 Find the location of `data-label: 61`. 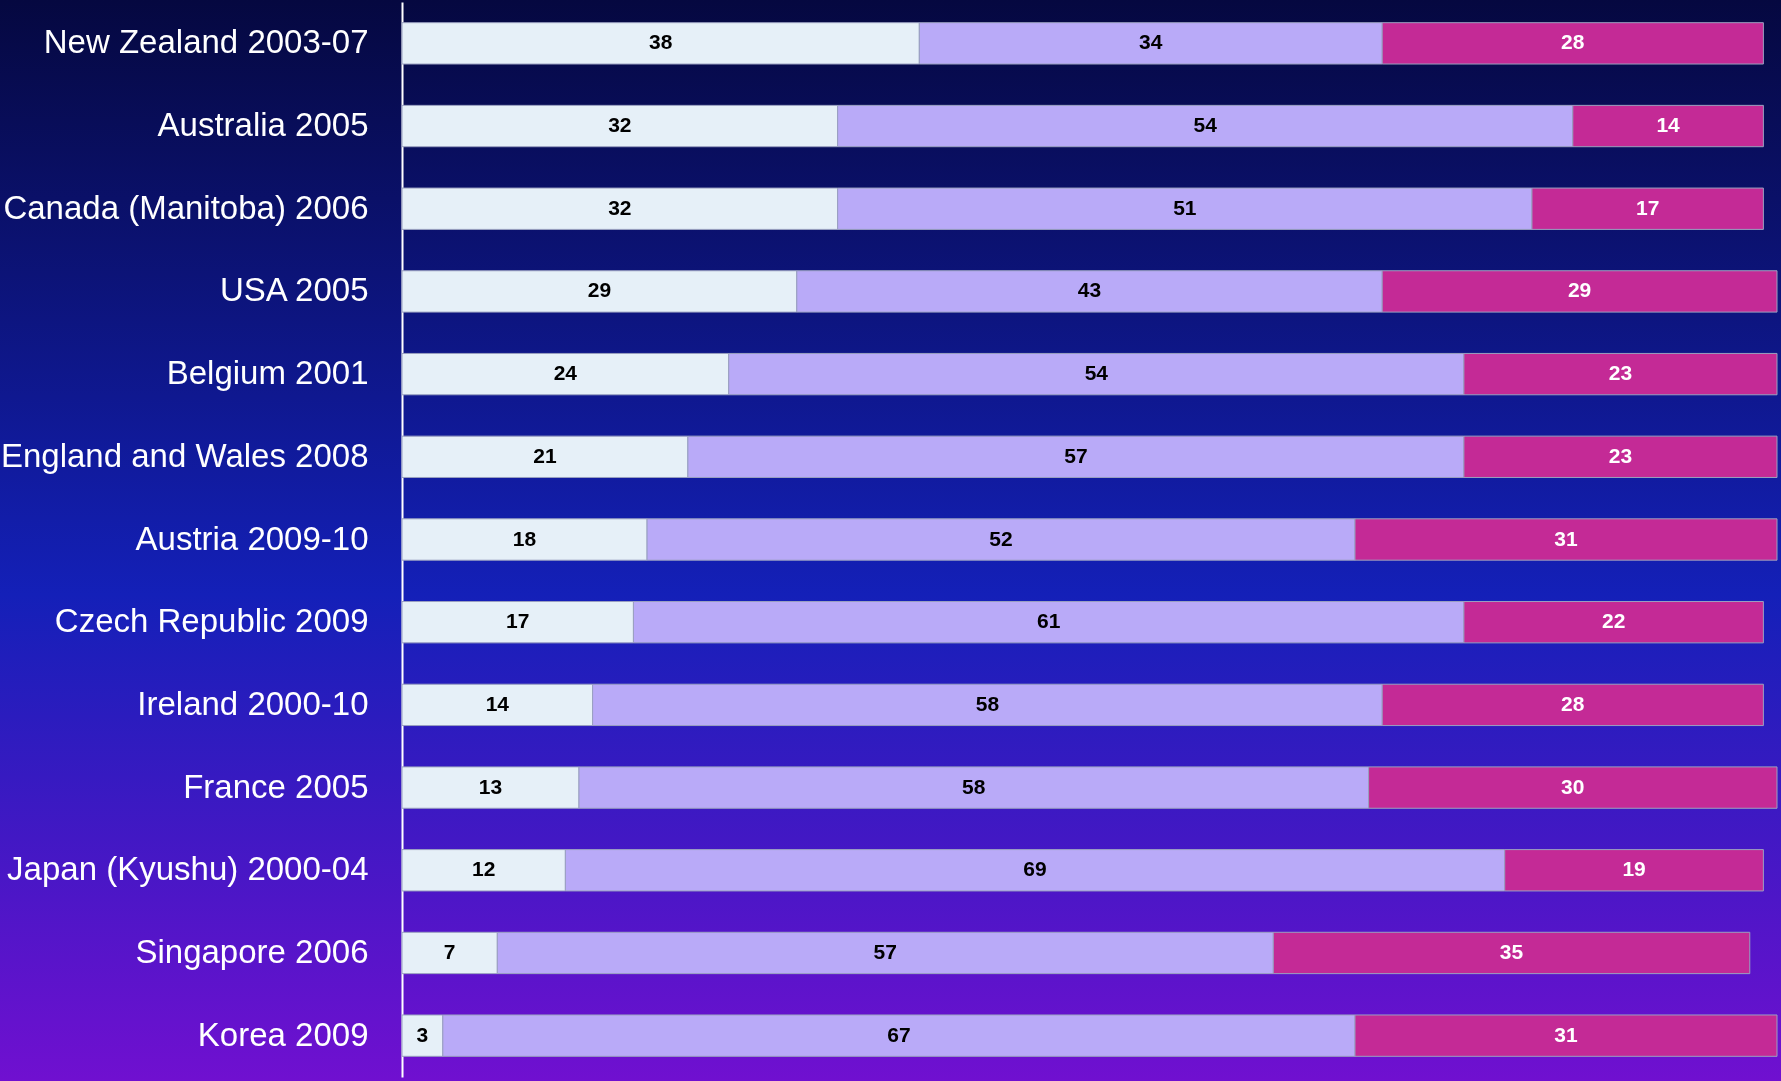

data-label: 61 is located at coordinates (1048, 621).